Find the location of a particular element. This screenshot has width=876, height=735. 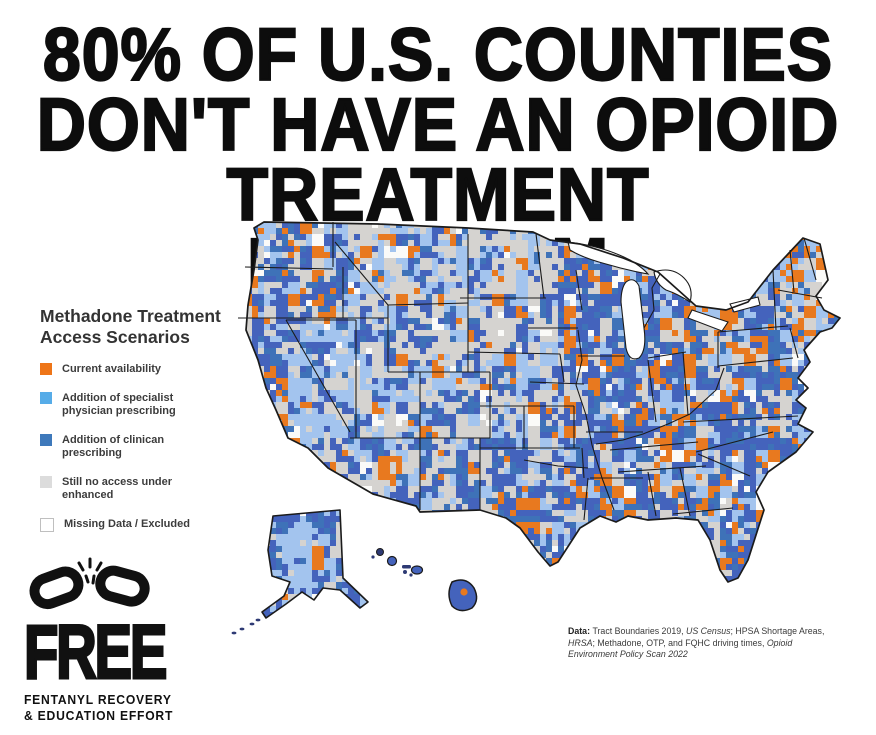

logo-word: FREE is located at coordinates (96, 652).